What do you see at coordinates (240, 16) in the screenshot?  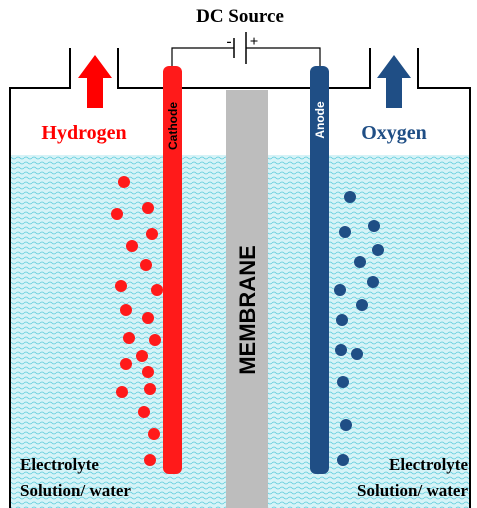 I see `dc-source-label: DC Source` at bounding box center [240, 16].